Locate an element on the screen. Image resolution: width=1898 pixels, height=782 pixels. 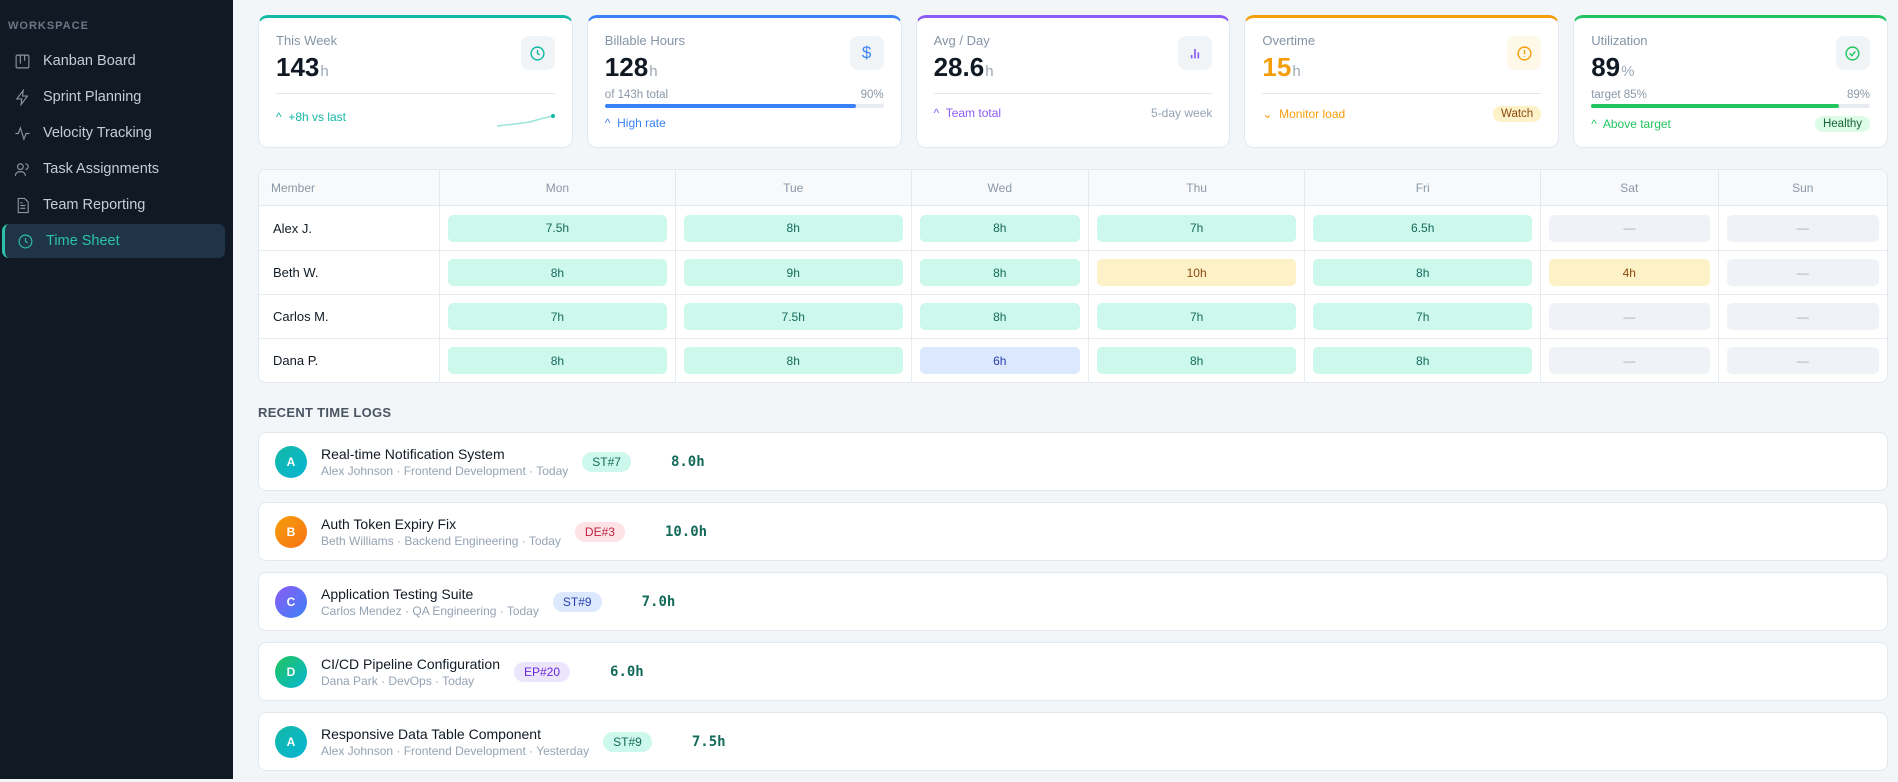
sidebar-item-time-sheet: Time Sheet is located at coordinates (113, 241).